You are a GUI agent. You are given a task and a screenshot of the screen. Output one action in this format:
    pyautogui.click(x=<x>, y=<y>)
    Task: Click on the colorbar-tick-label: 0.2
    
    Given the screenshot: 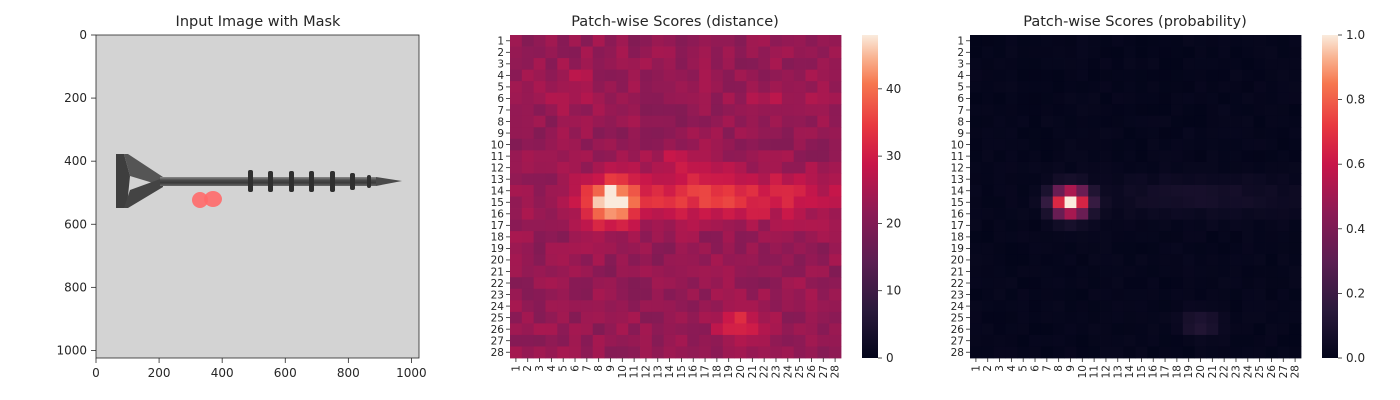 What is the action you would take?
    pyautogui.click(x=1355, y=293)
    